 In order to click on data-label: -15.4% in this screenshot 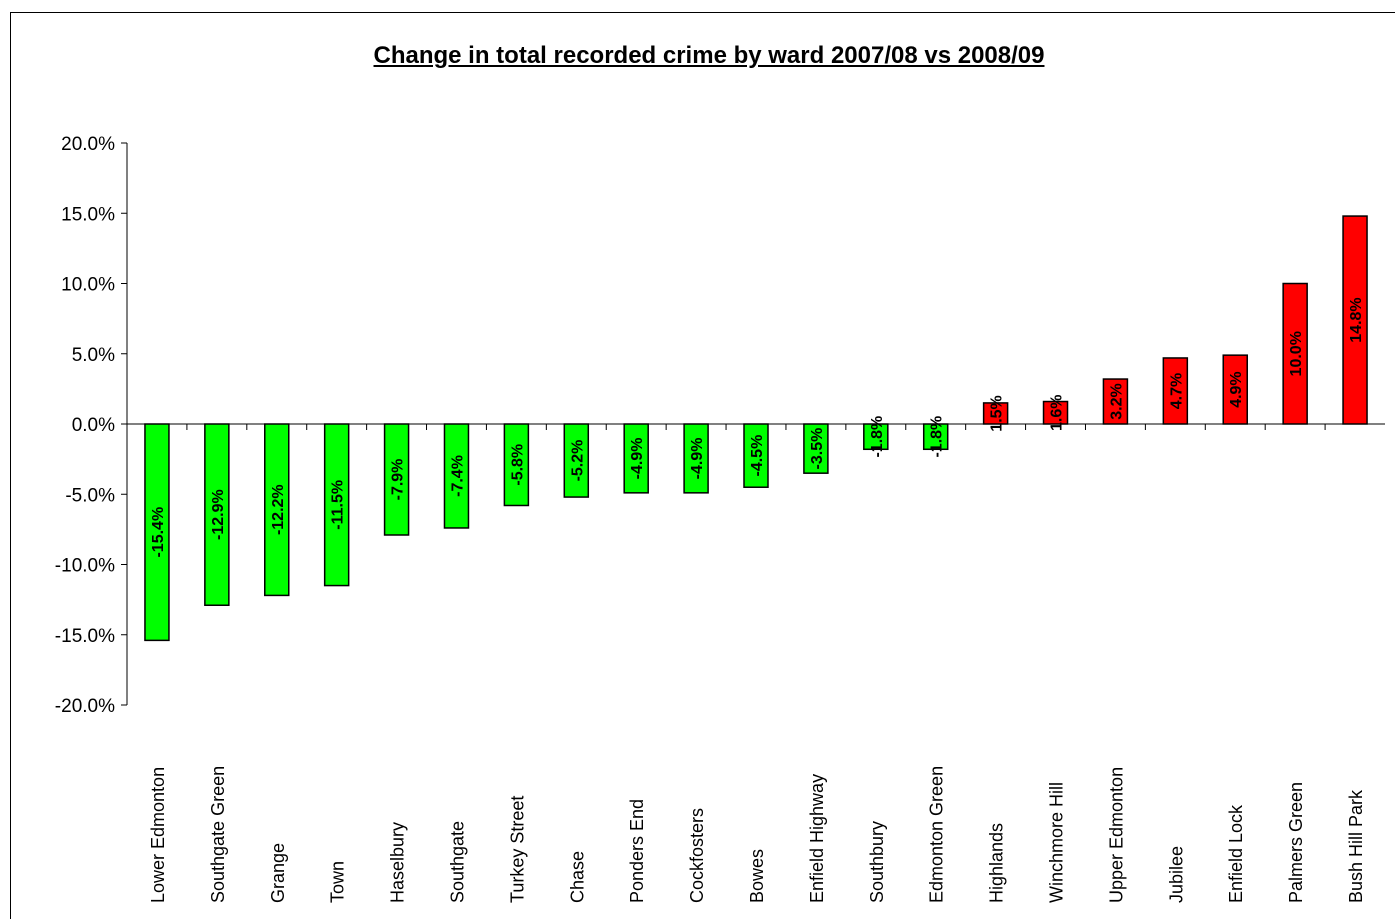, I will do `click(158, 532)`.